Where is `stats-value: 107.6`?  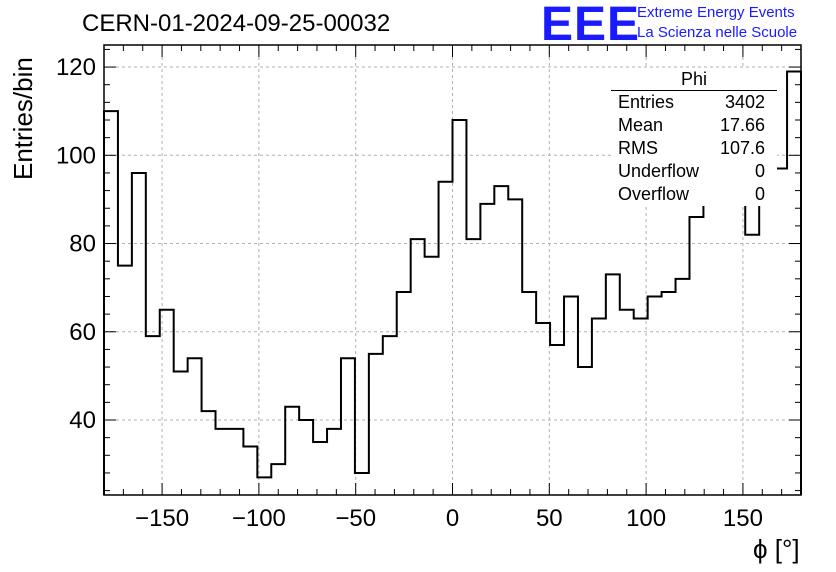 stats-value: 107.6 is located at coordinates (742, 148).